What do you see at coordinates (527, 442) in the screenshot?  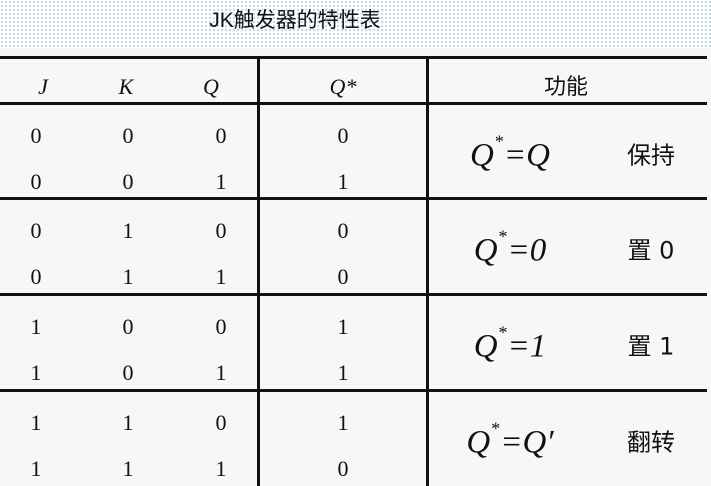 I see `formula-rhs: =Q′` at bounding box center [527, 442].